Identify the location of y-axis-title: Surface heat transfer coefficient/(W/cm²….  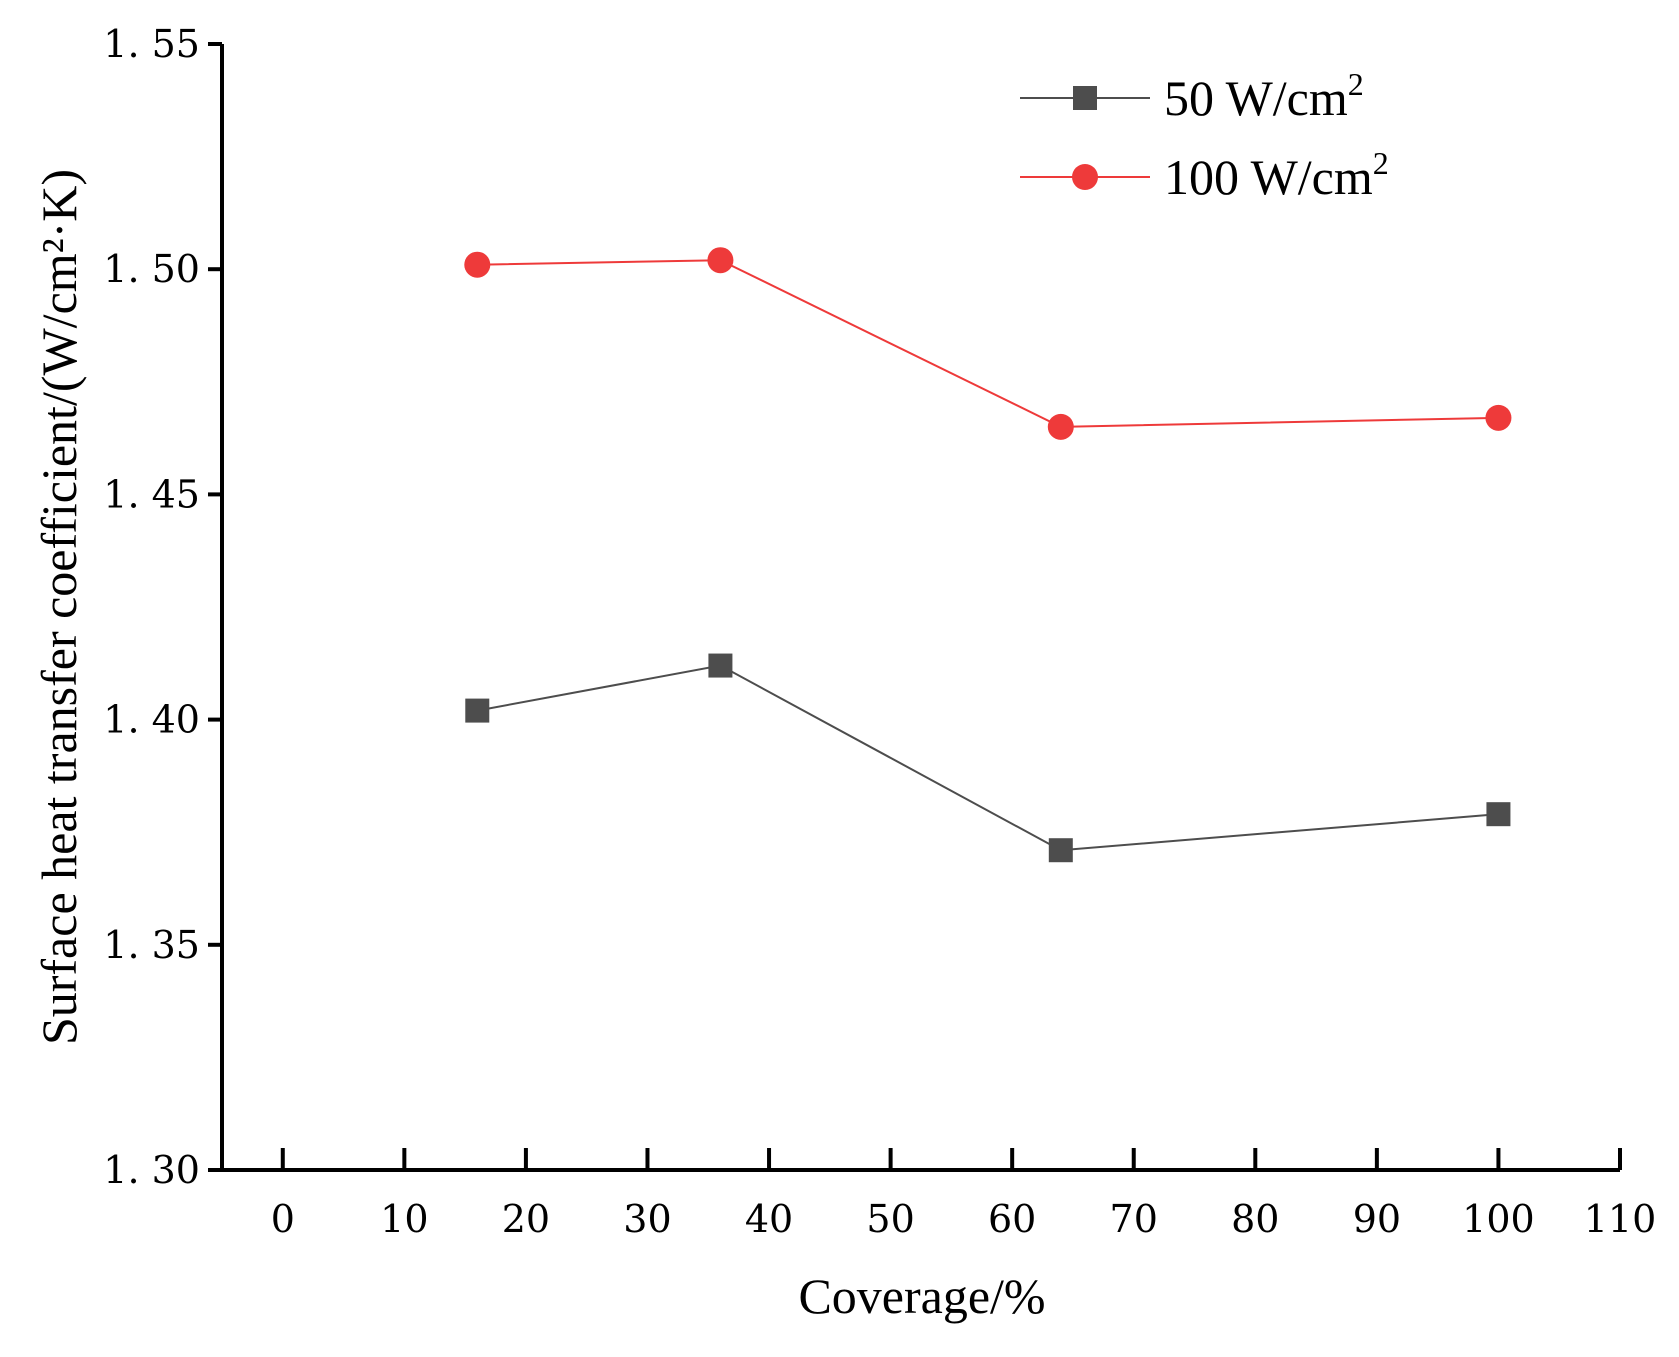
(59, 607).